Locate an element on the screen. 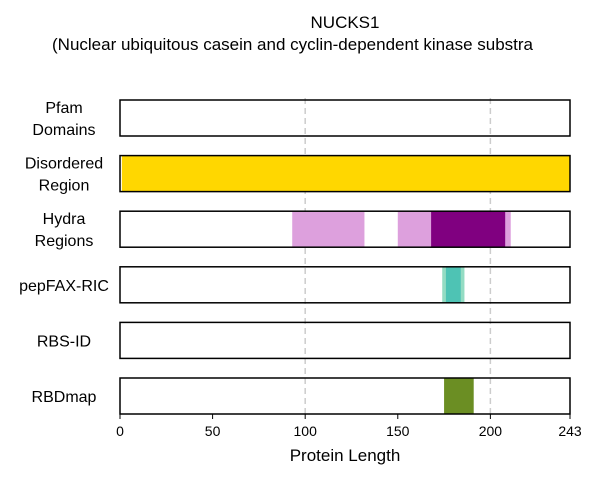  x-axis-title: Protein Length is located at coordinates (345, 455).